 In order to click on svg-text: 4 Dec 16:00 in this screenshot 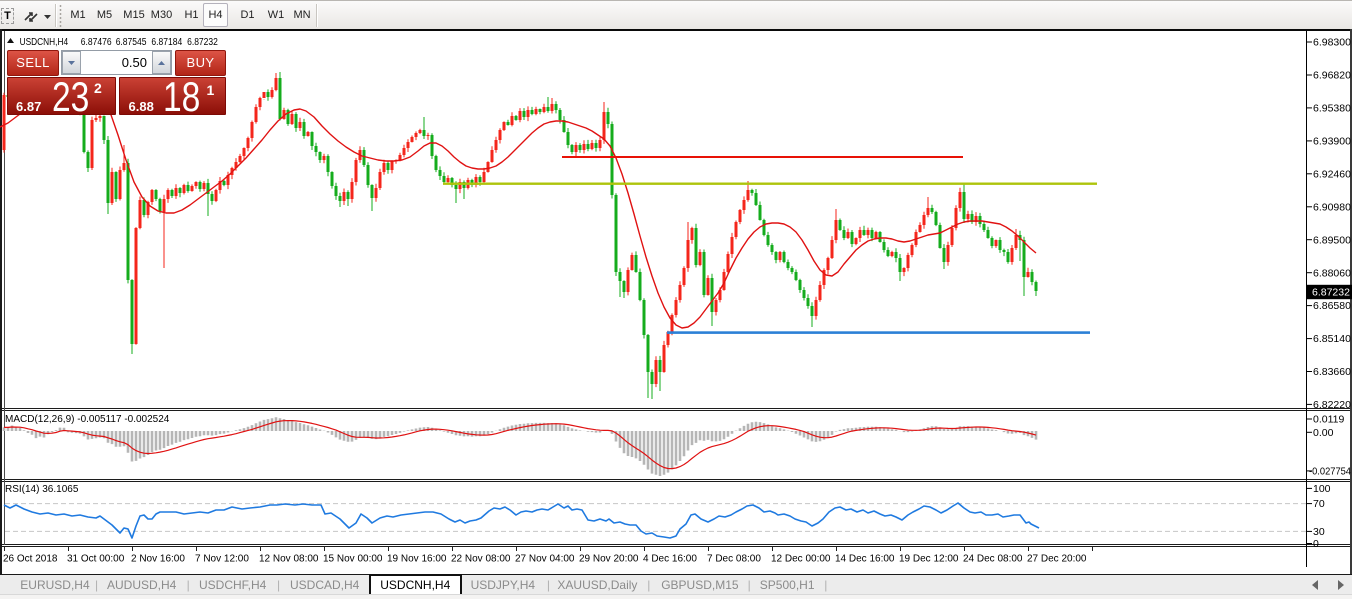, I will do `click(670, 559)`.